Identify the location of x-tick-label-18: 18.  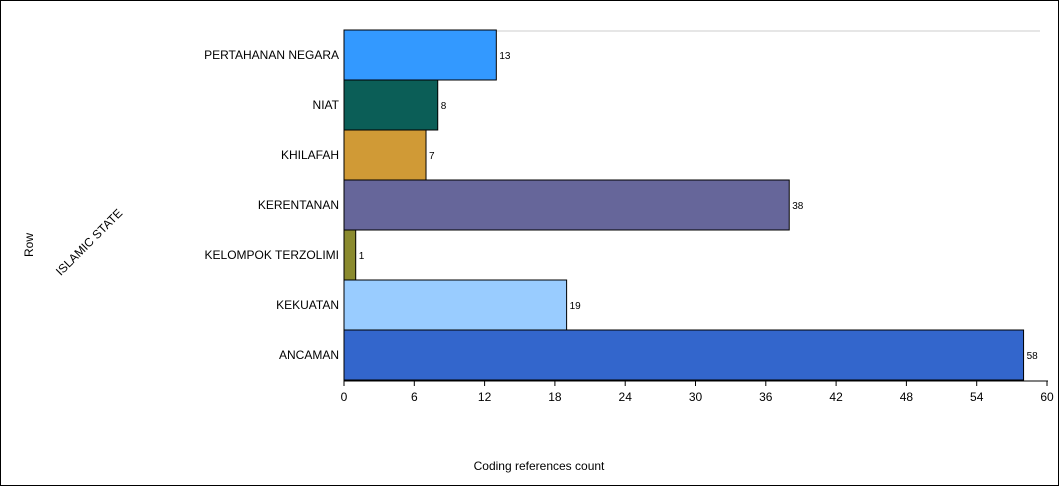
(555, 397).